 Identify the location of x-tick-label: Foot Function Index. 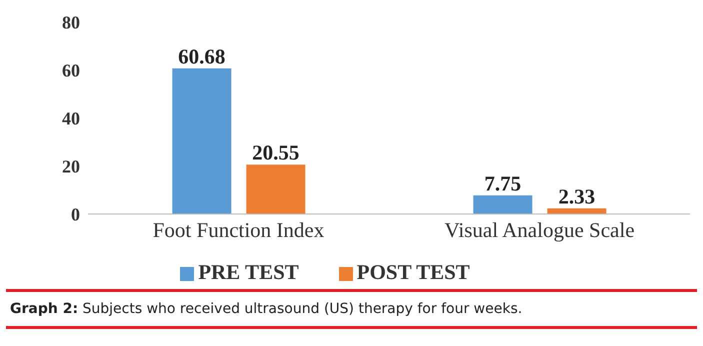
(238, 230).